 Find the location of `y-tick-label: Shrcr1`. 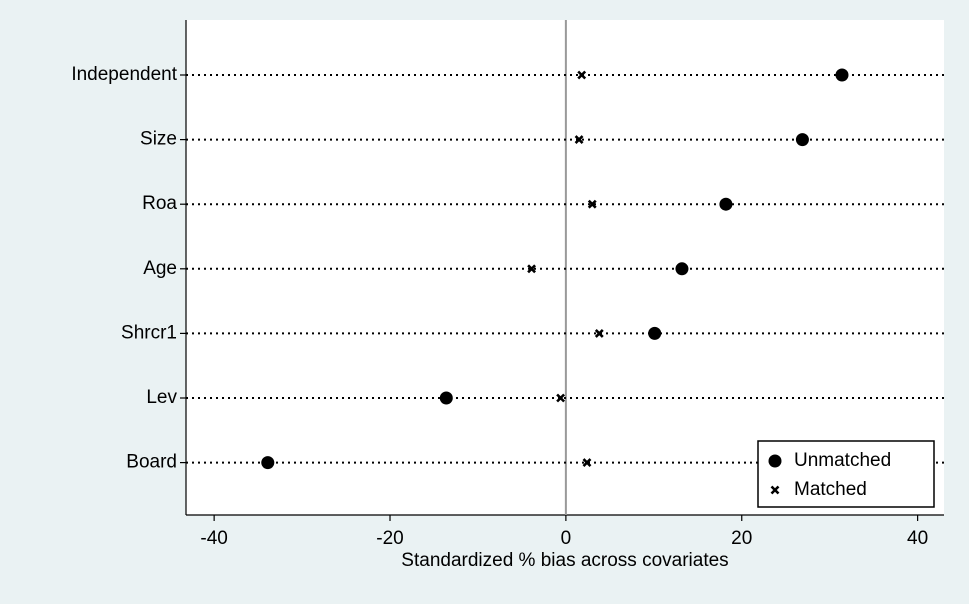

y-tick-label: Shrcr1 is located at coordinates (149, 332).